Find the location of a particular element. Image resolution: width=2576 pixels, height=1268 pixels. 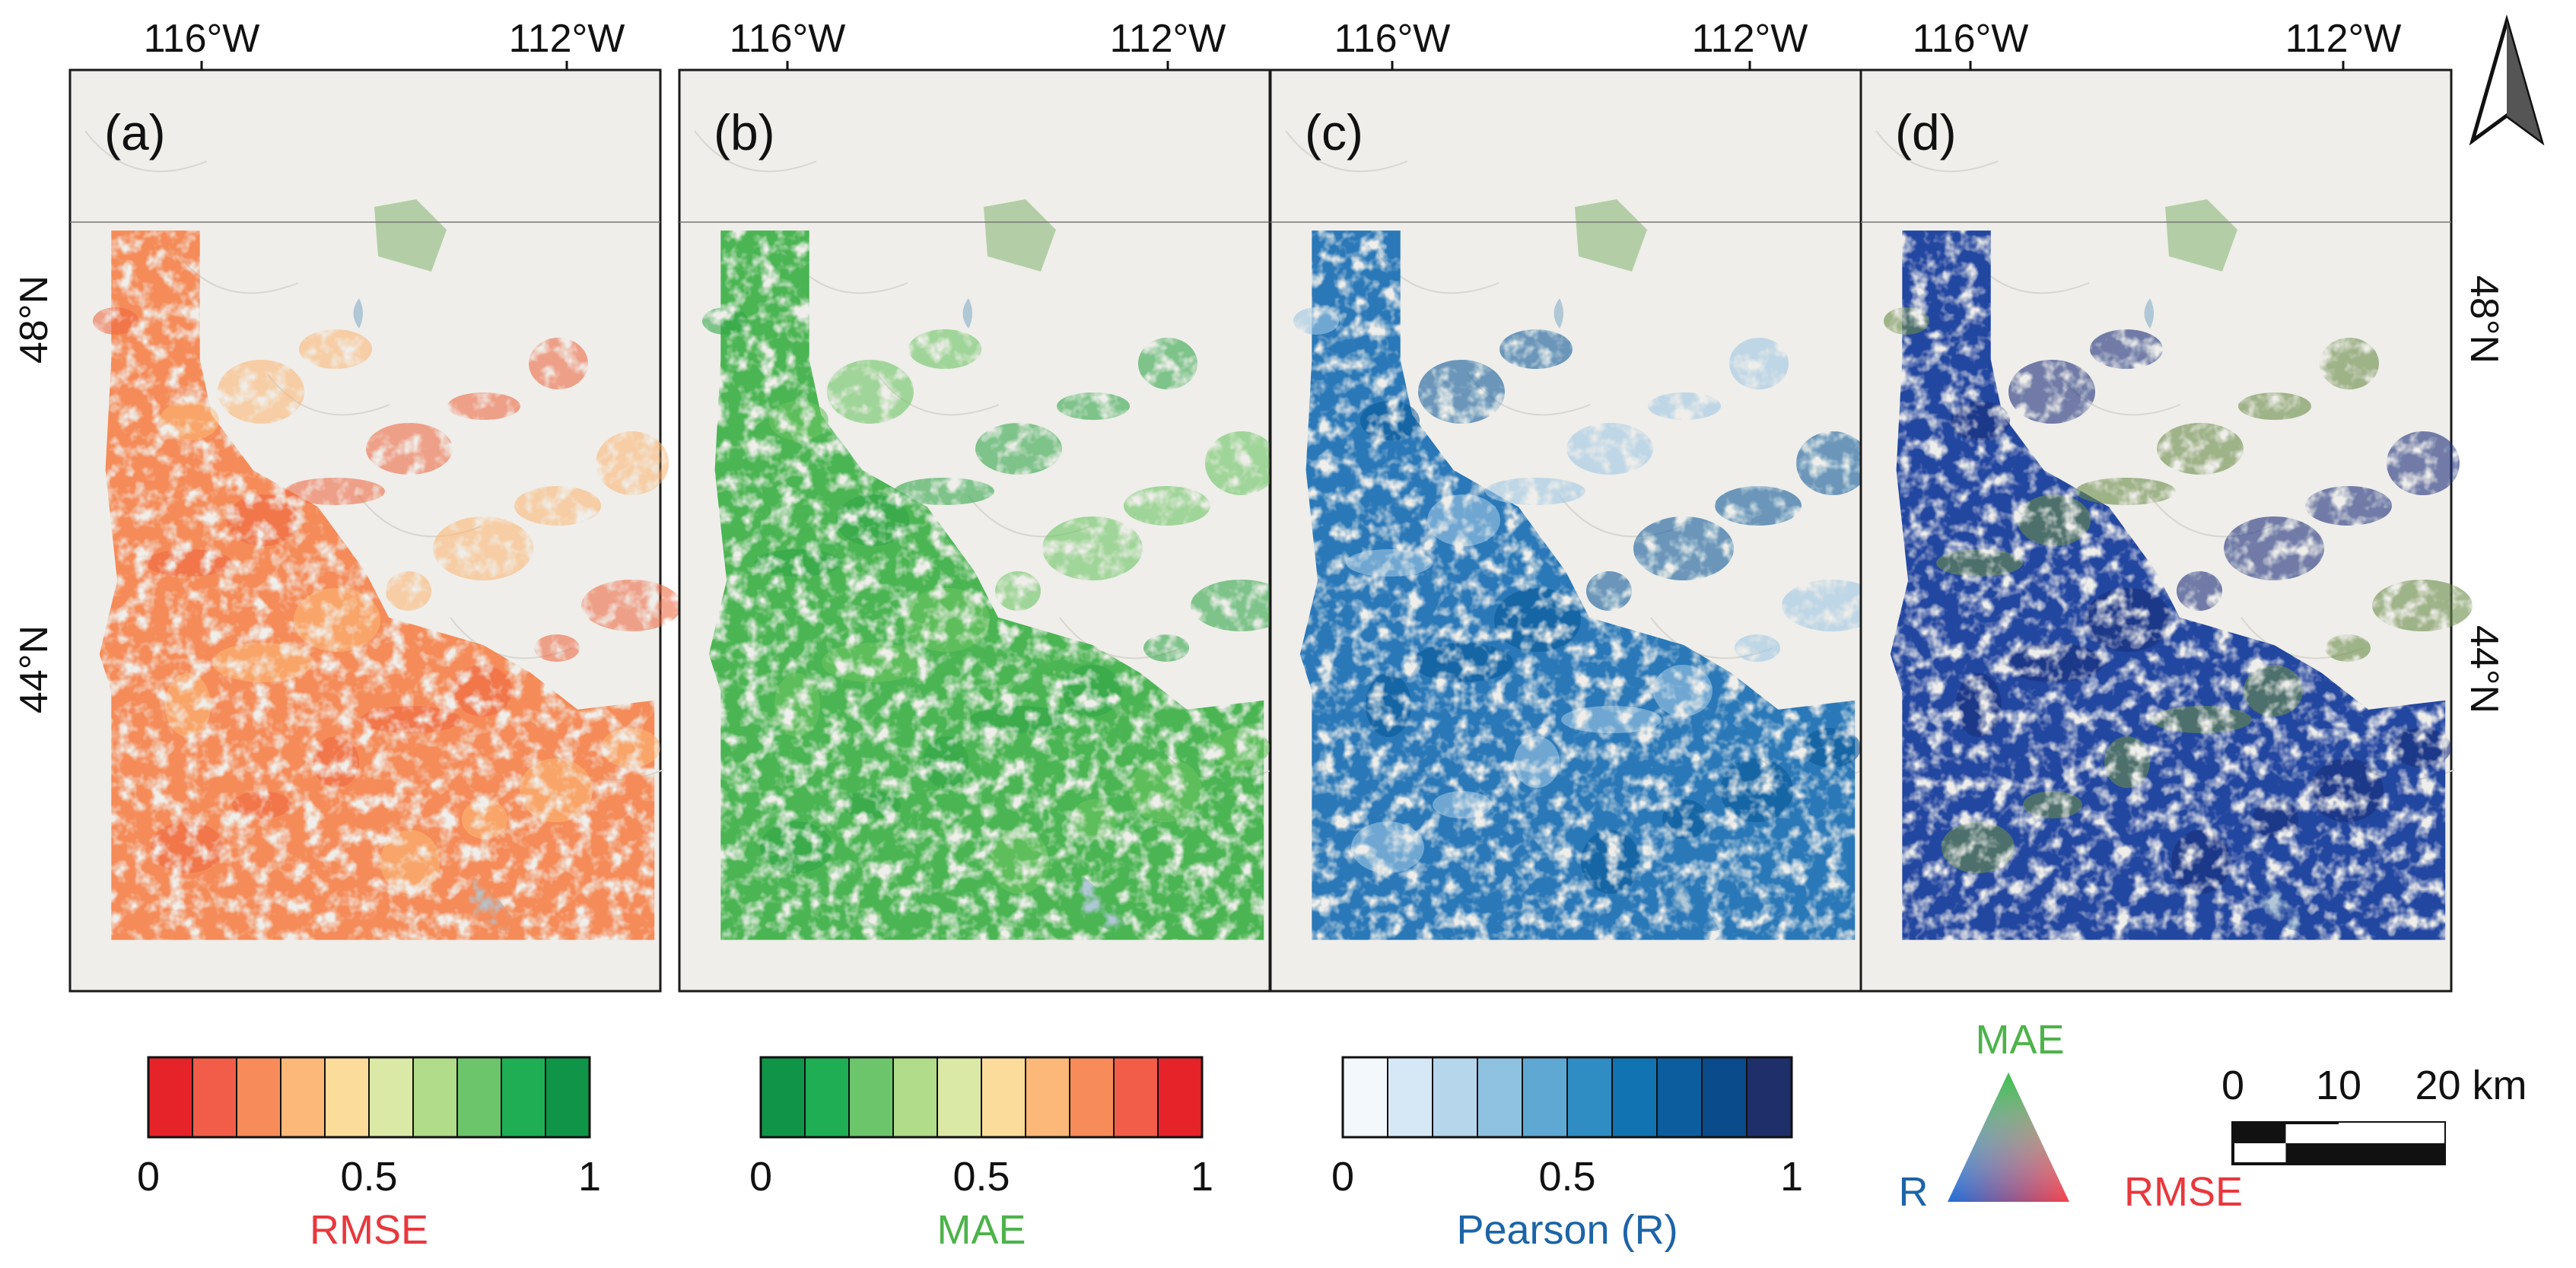

scale-tick-label: 10 is located at coordinates (2338, 1086).